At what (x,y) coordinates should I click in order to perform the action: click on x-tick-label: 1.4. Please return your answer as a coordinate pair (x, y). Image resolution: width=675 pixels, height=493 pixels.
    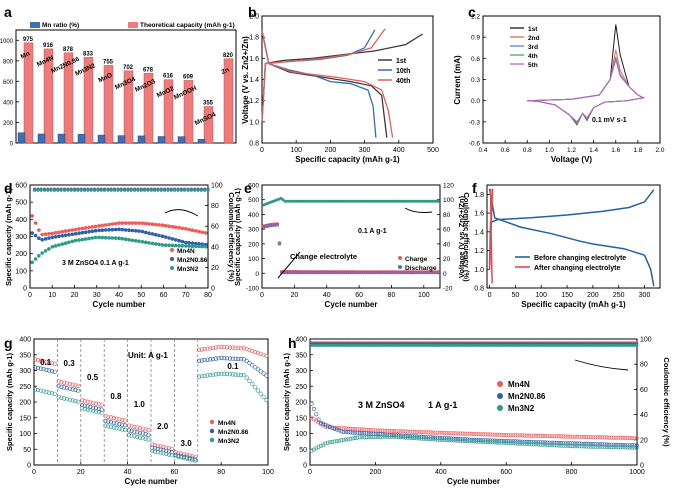
    Looking at the image, I should click on (593, 150).